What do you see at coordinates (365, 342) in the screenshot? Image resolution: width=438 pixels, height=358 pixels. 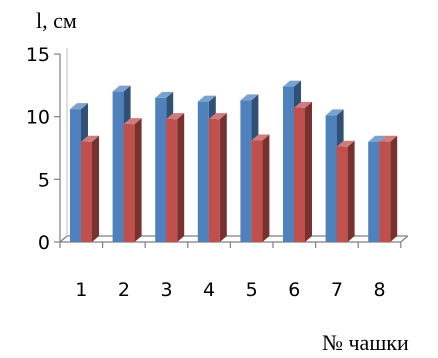 I see `x-axis-title: № чашки` at bounding box center [365, 342].